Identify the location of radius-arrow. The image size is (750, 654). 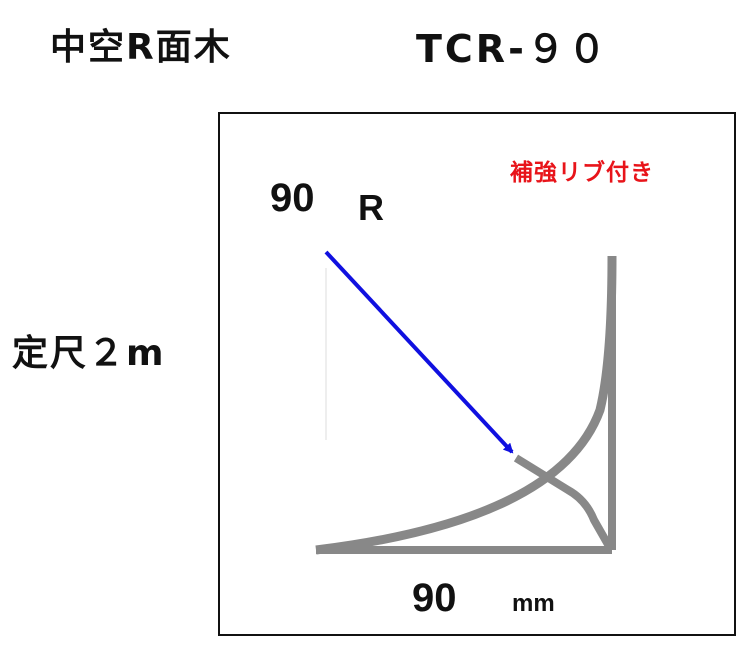
(419, 352).